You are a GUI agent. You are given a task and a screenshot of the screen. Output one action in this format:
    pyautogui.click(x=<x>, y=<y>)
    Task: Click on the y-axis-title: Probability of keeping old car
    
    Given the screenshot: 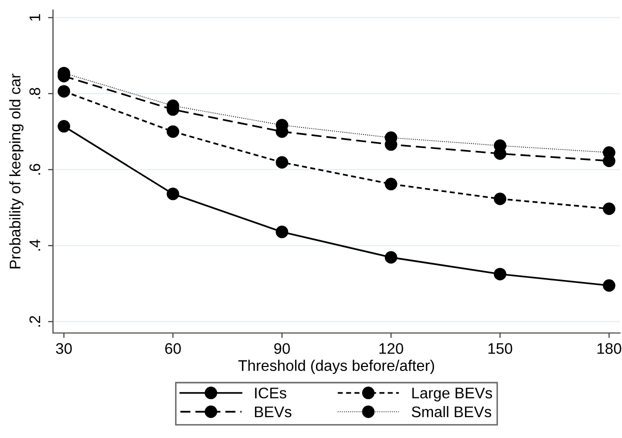 What is the action you would take?
    pyautogui.click(x=16, y=171)
    